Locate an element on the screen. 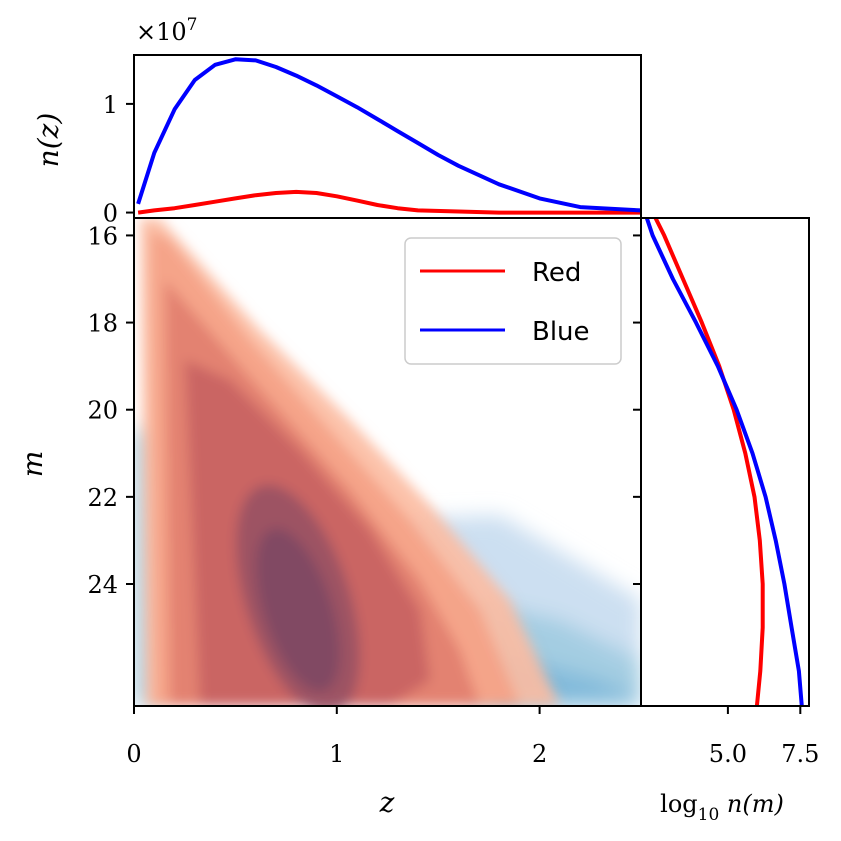  top-y-label: n(z) is located at coordinates (48, 140).